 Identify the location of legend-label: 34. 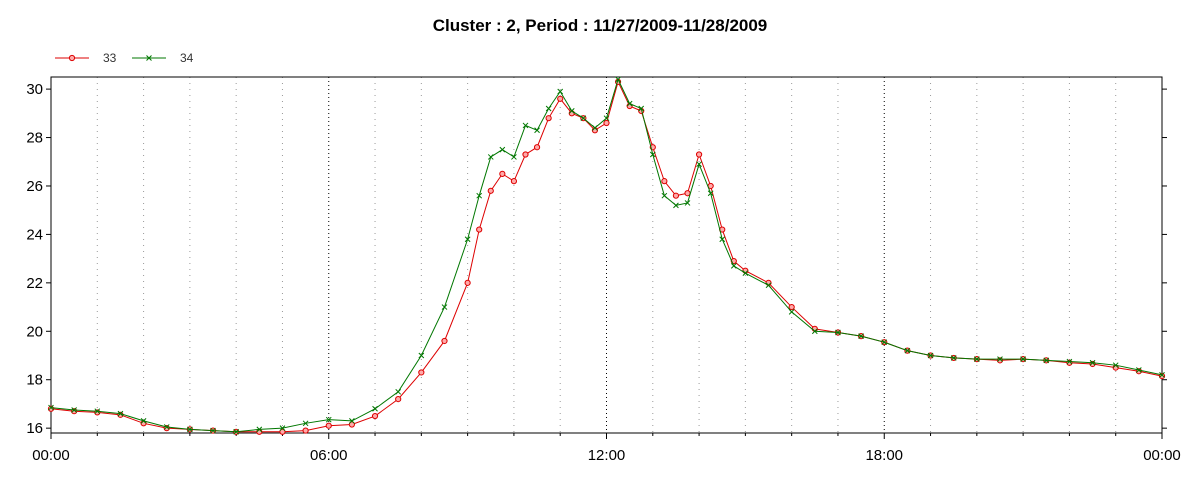
(187, 58).